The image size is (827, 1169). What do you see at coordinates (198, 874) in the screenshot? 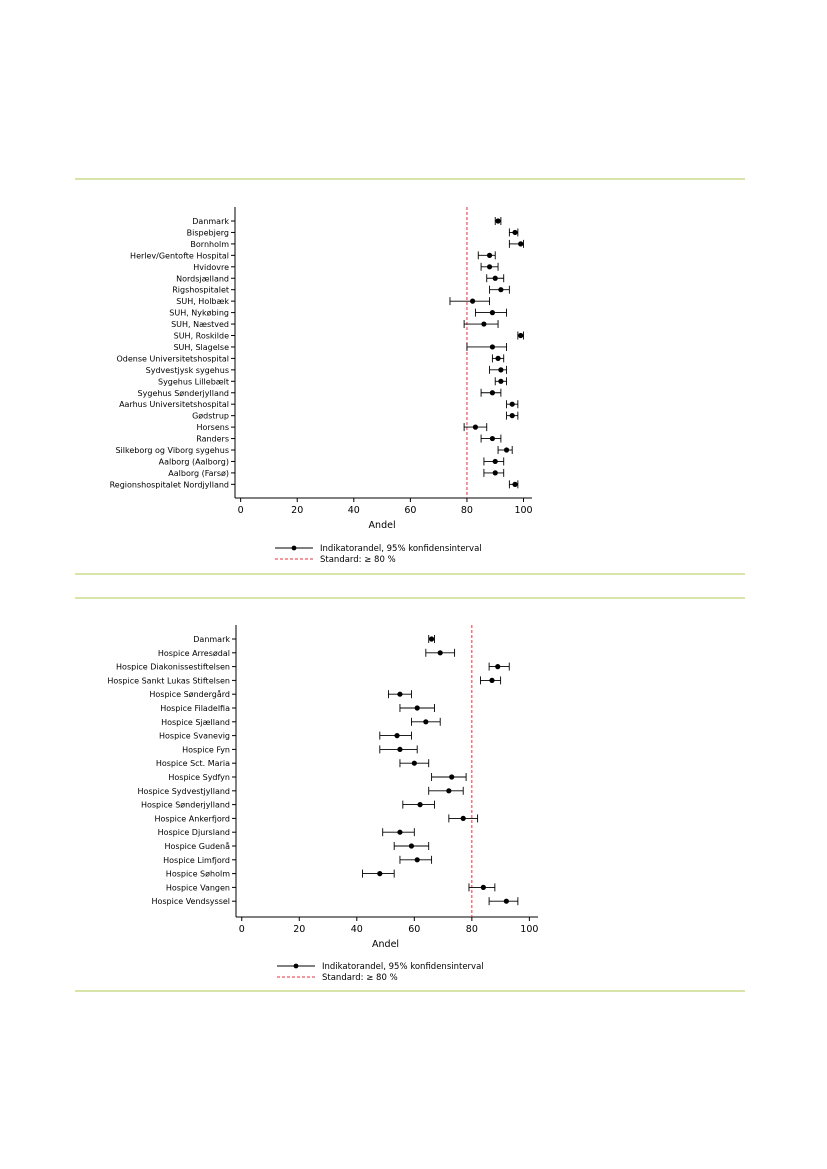
I see `category-label: Hospice Søholm` at bounding box center [198, 874].